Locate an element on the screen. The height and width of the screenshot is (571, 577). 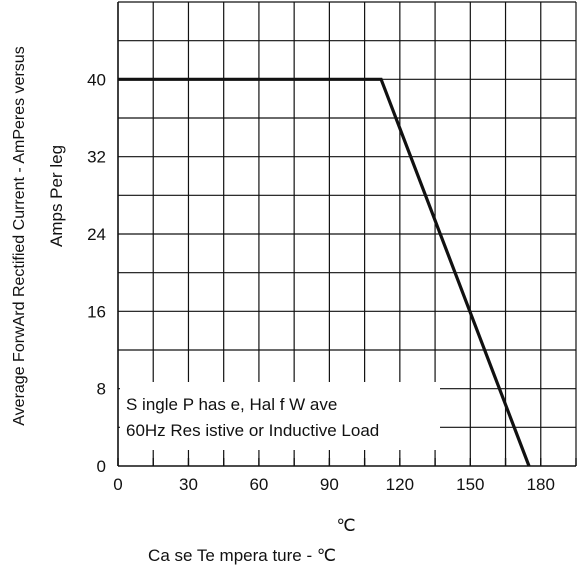
x-tick-labels: 0 30 60 90 120 150 180 is located at coordinates (334, 484).